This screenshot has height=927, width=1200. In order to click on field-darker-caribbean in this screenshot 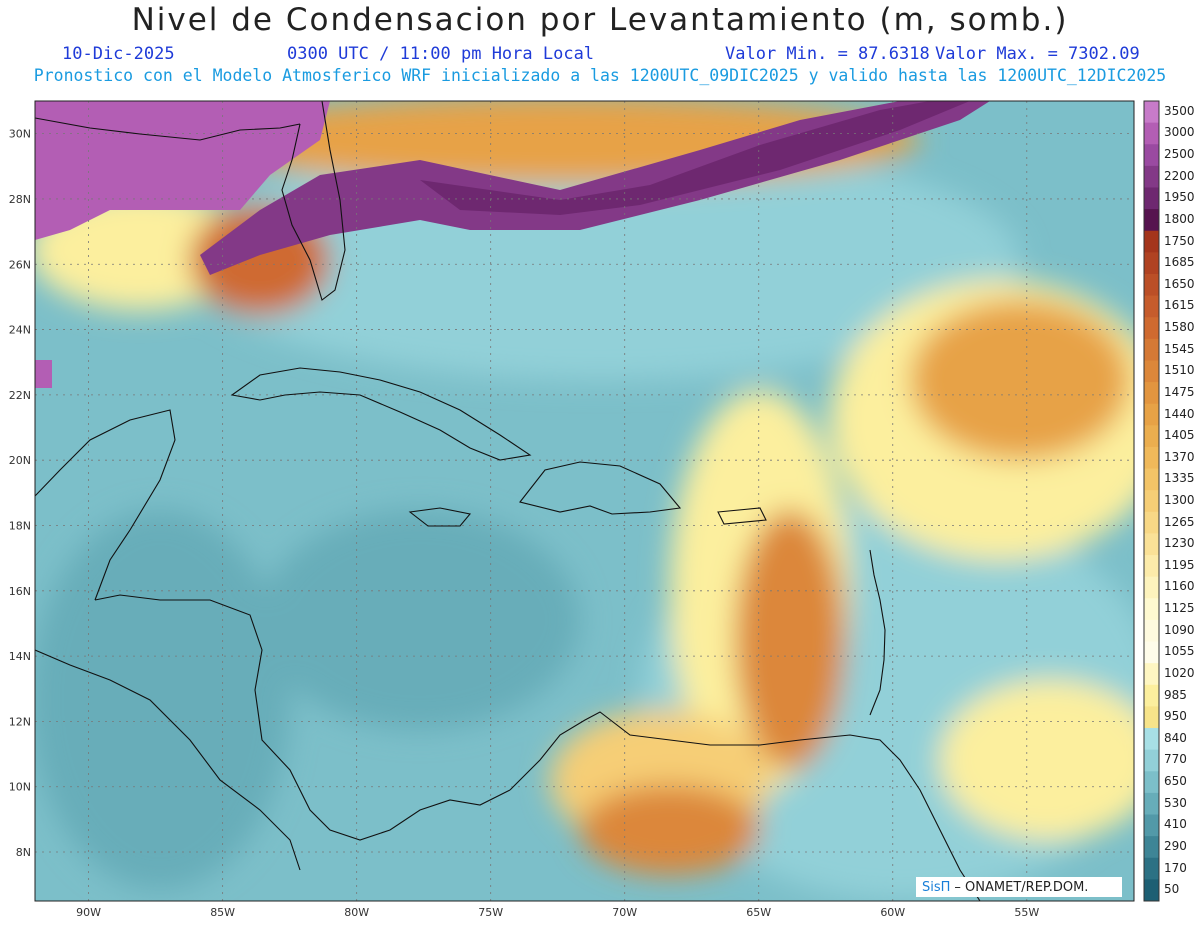, I will do `click(420, 620)`.